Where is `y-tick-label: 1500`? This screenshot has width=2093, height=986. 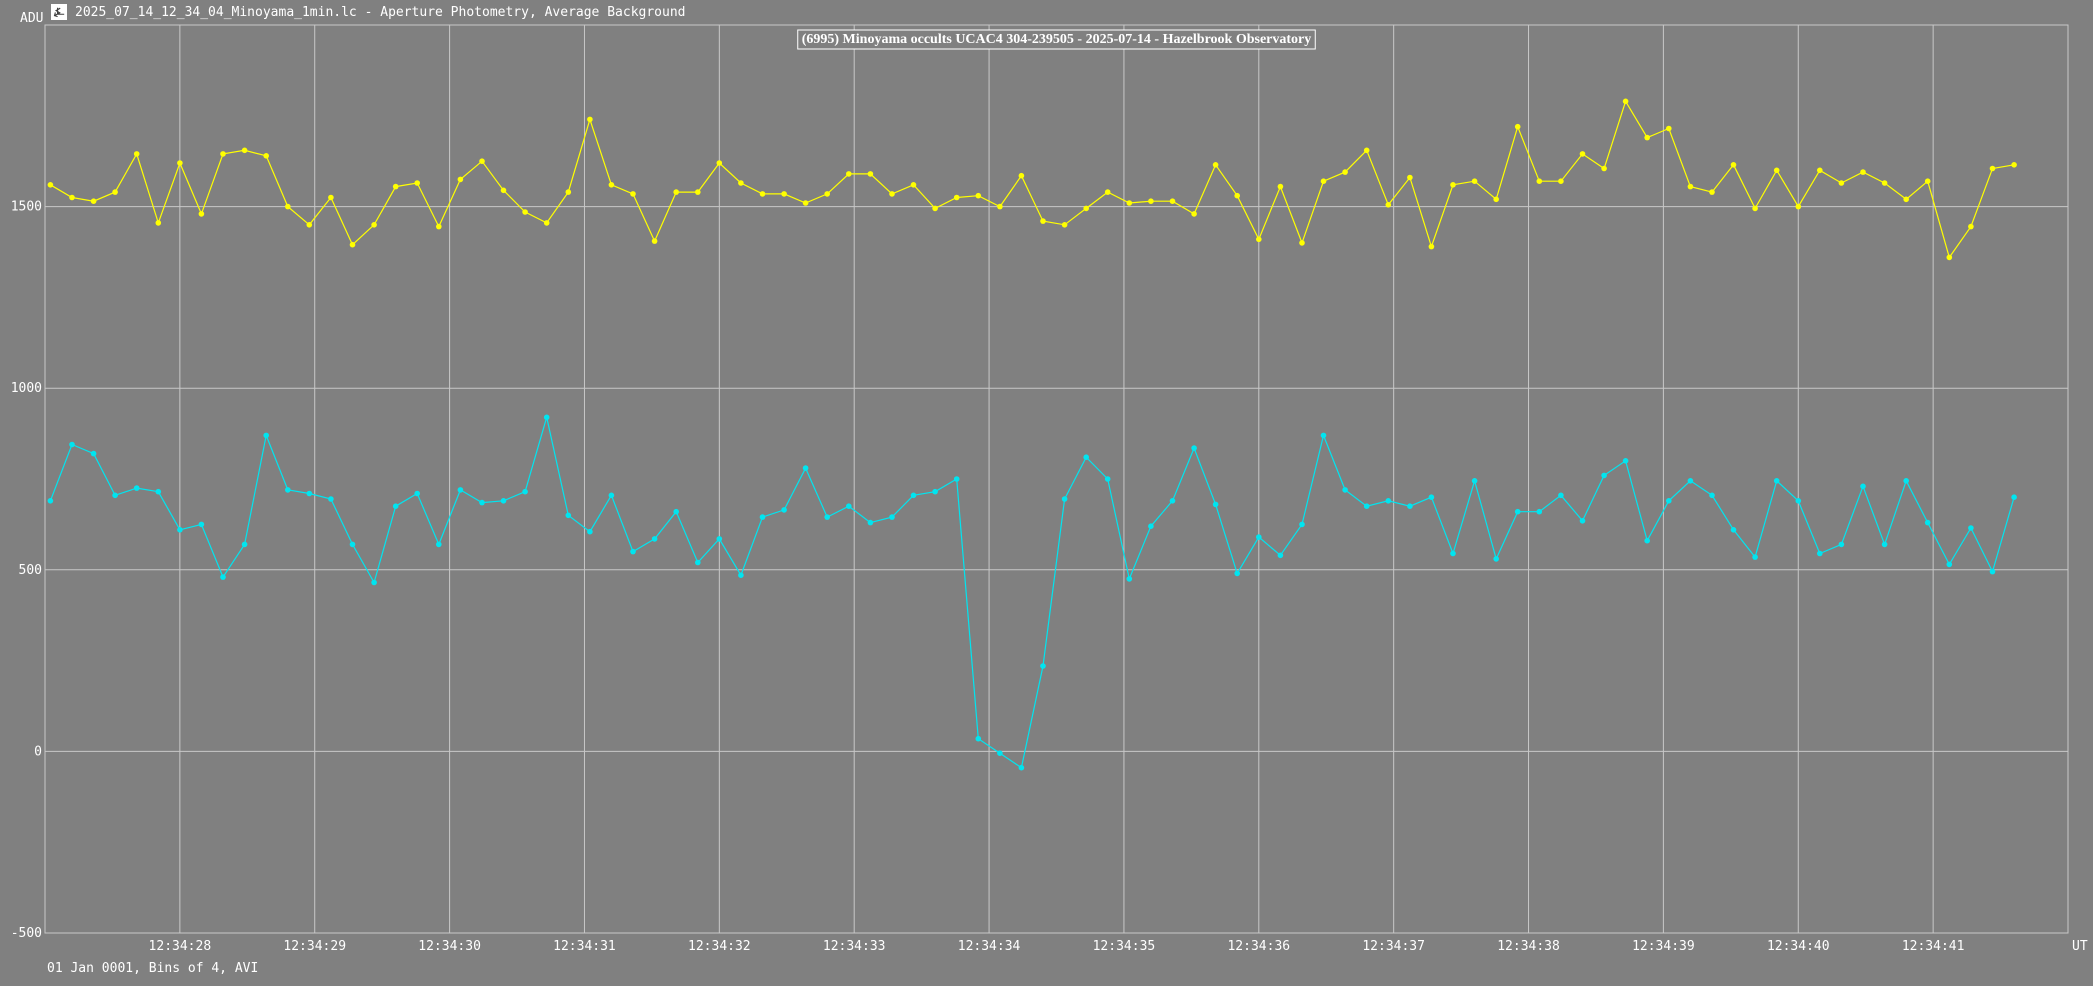 y-tick-label: 1500 is located at coordinates (26, 207).